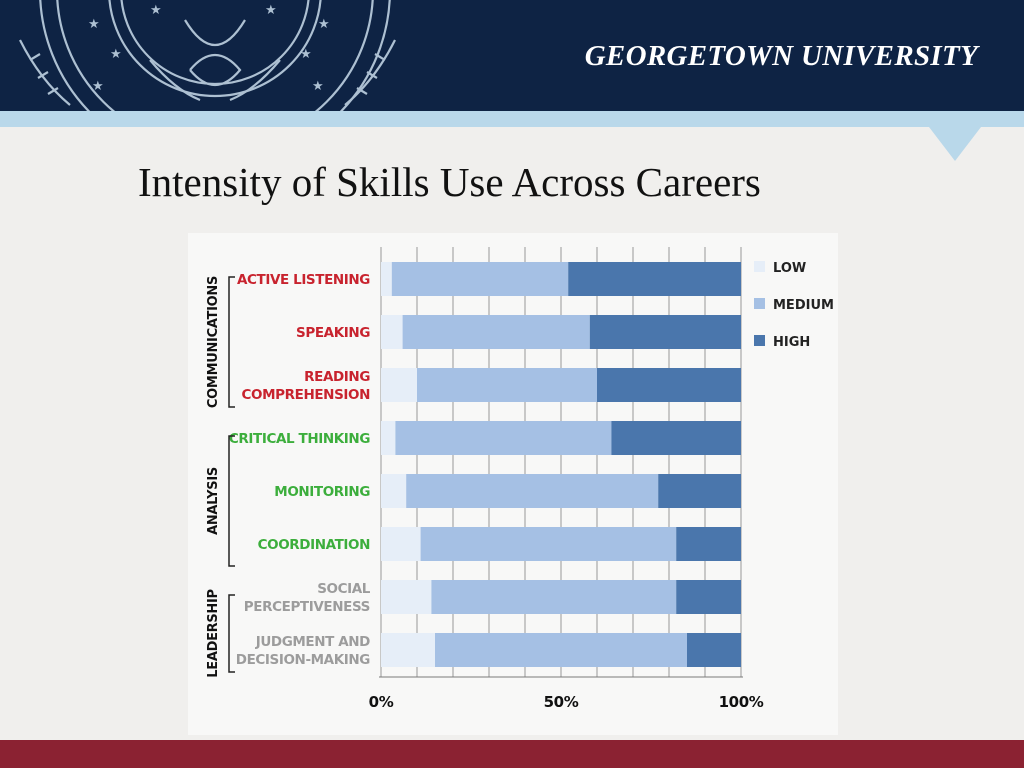 The height and width of the screenshot is (768, 1024). I want to click on category-label: COORDINATION, so click(314, 545).